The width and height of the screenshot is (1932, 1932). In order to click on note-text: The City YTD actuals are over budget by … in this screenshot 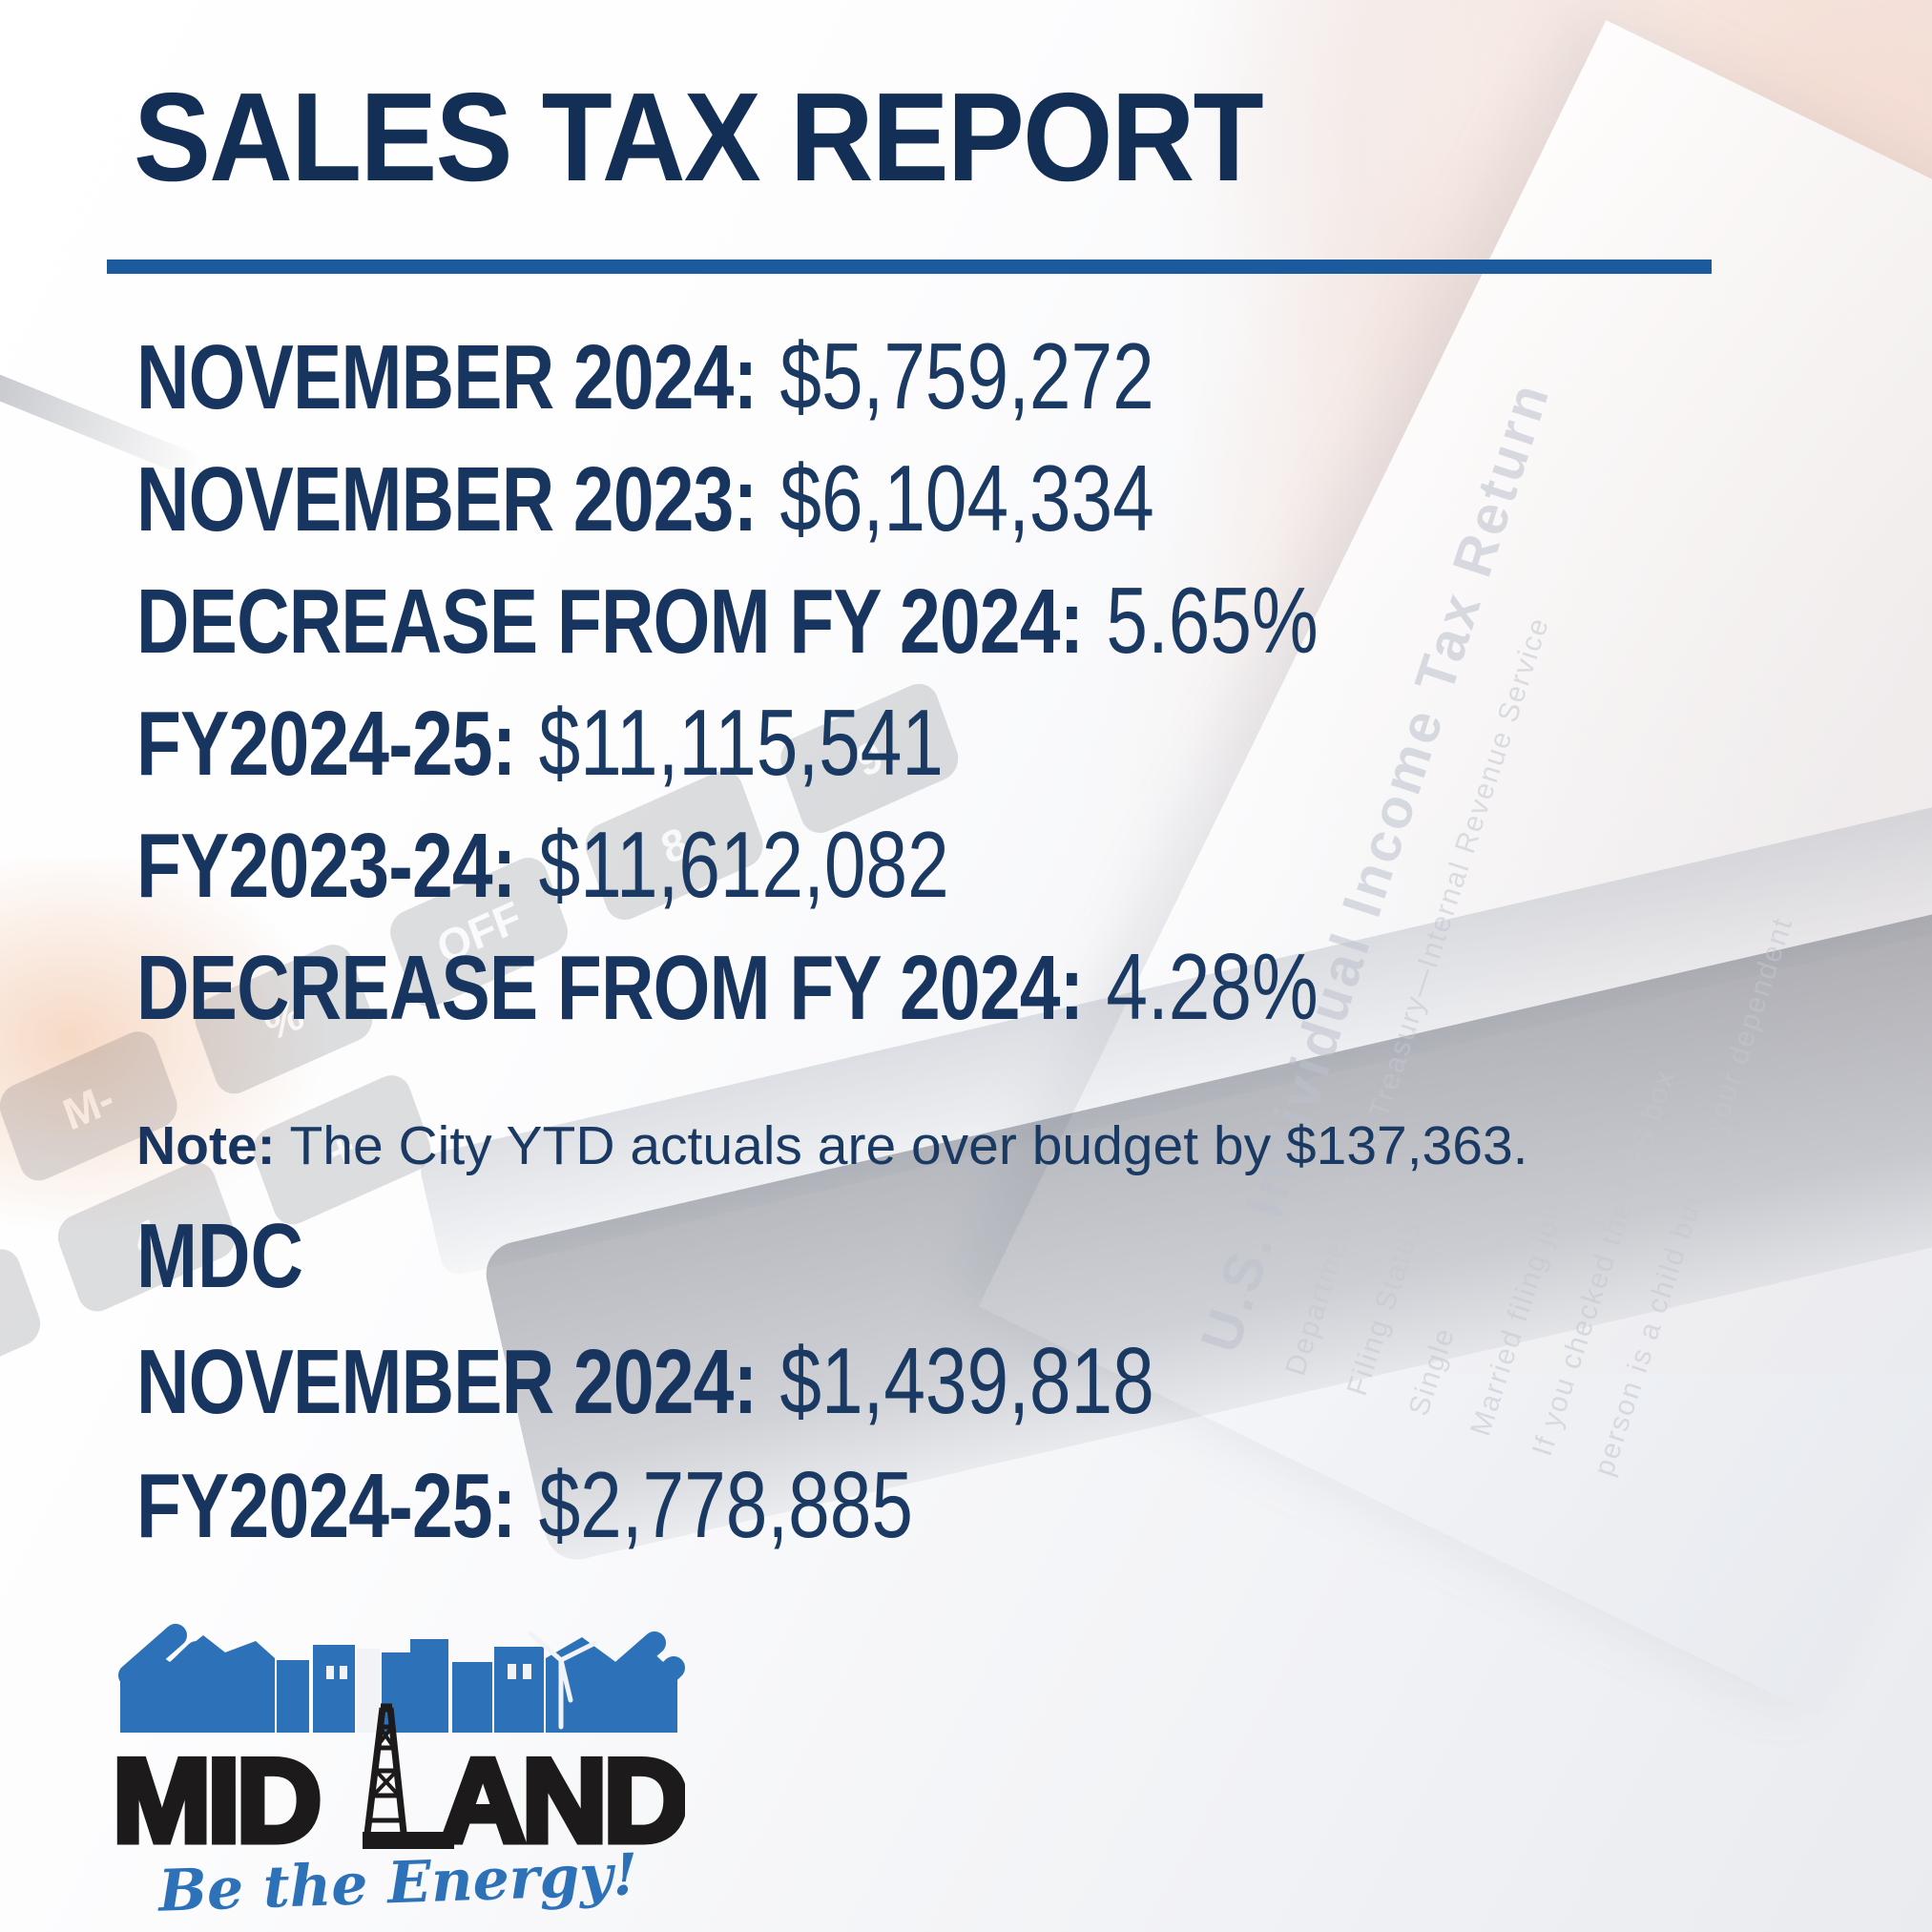, I will do `click(901, 1145)`.